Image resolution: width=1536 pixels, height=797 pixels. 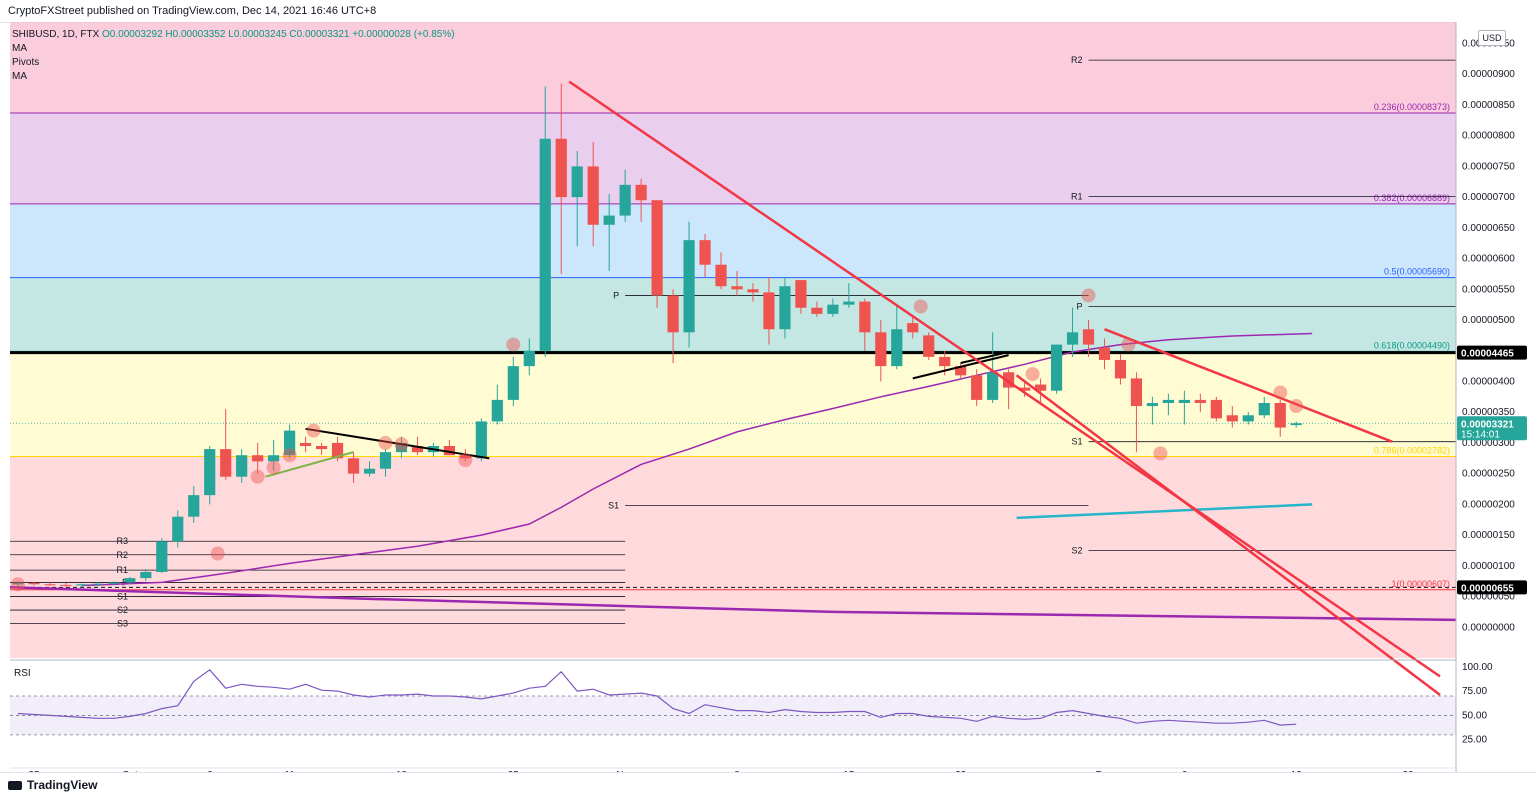 What do you see at coordinates (1297, 771) in the screenshot?
I see `x-tick-label: 13` at bounding box center [1297, 771].